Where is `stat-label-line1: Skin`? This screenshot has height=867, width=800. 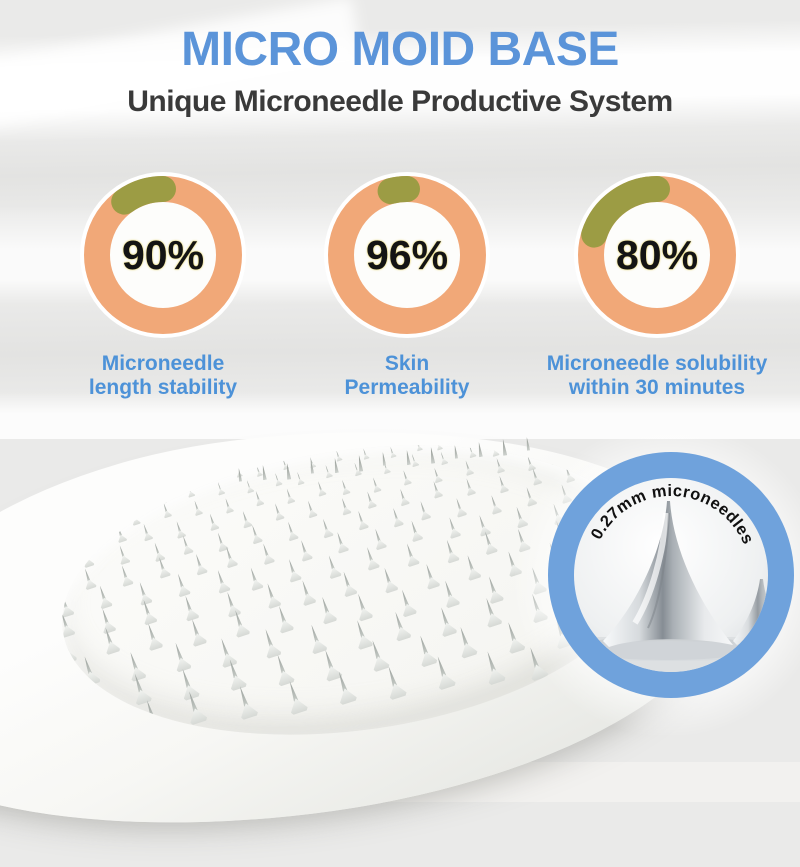
stat-label-line1: Skin is located at coordinates (407, 363).